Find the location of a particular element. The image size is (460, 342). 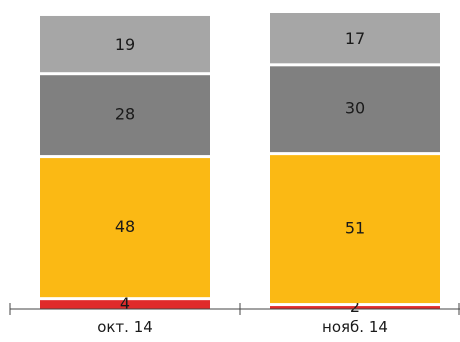

data-label: 4 is located at coordinates (125, 303).